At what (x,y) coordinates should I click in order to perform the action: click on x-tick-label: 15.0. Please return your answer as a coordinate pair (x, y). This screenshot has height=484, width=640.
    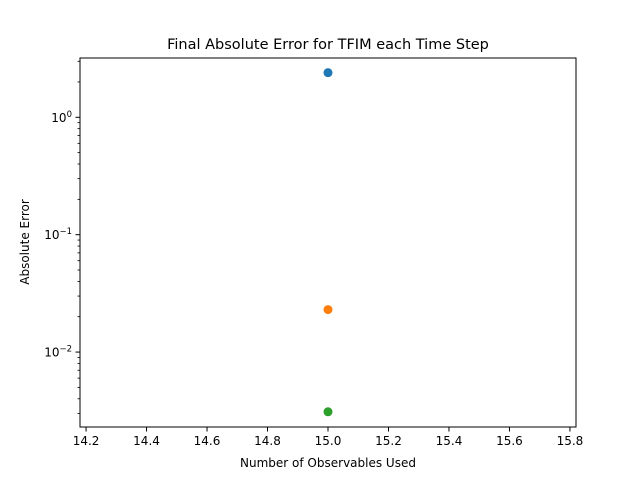
    Looking at the image, I should click on (328, 441).